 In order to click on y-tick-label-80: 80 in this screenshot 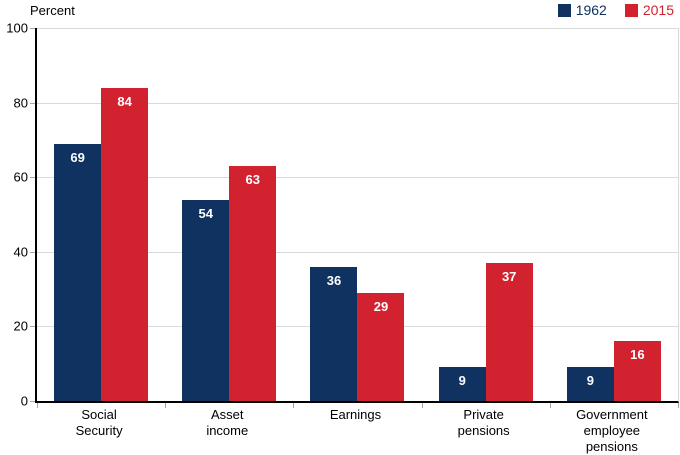, I will do `click(20, 103)`.